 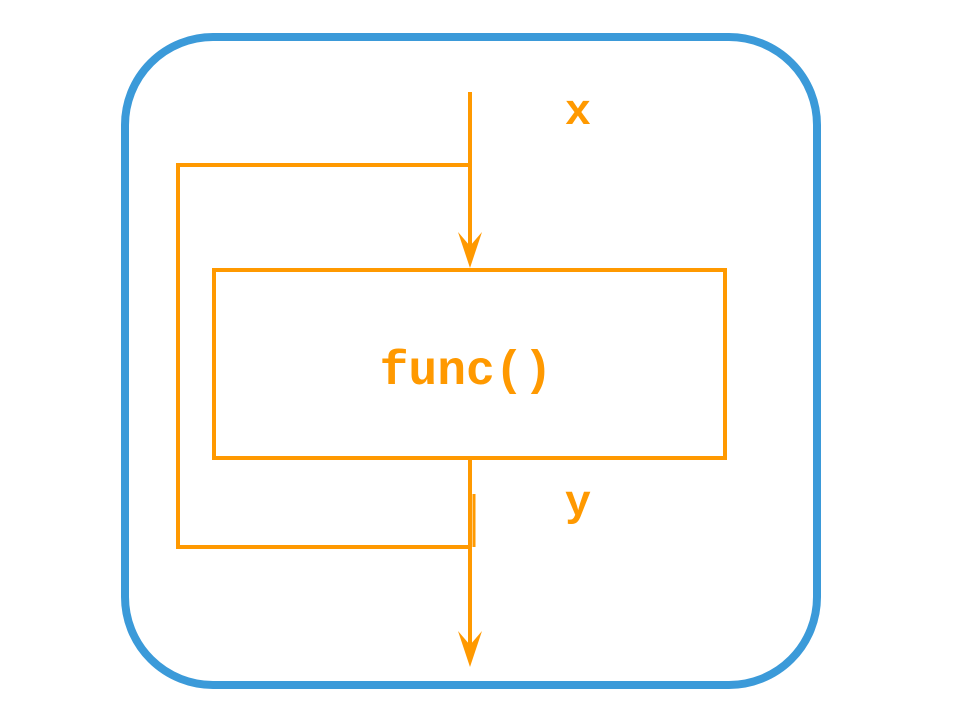 What do you see at coordinates (470, 250) in the screenshot?
I see `input-arrowhead` at bounding box center [470, 250].